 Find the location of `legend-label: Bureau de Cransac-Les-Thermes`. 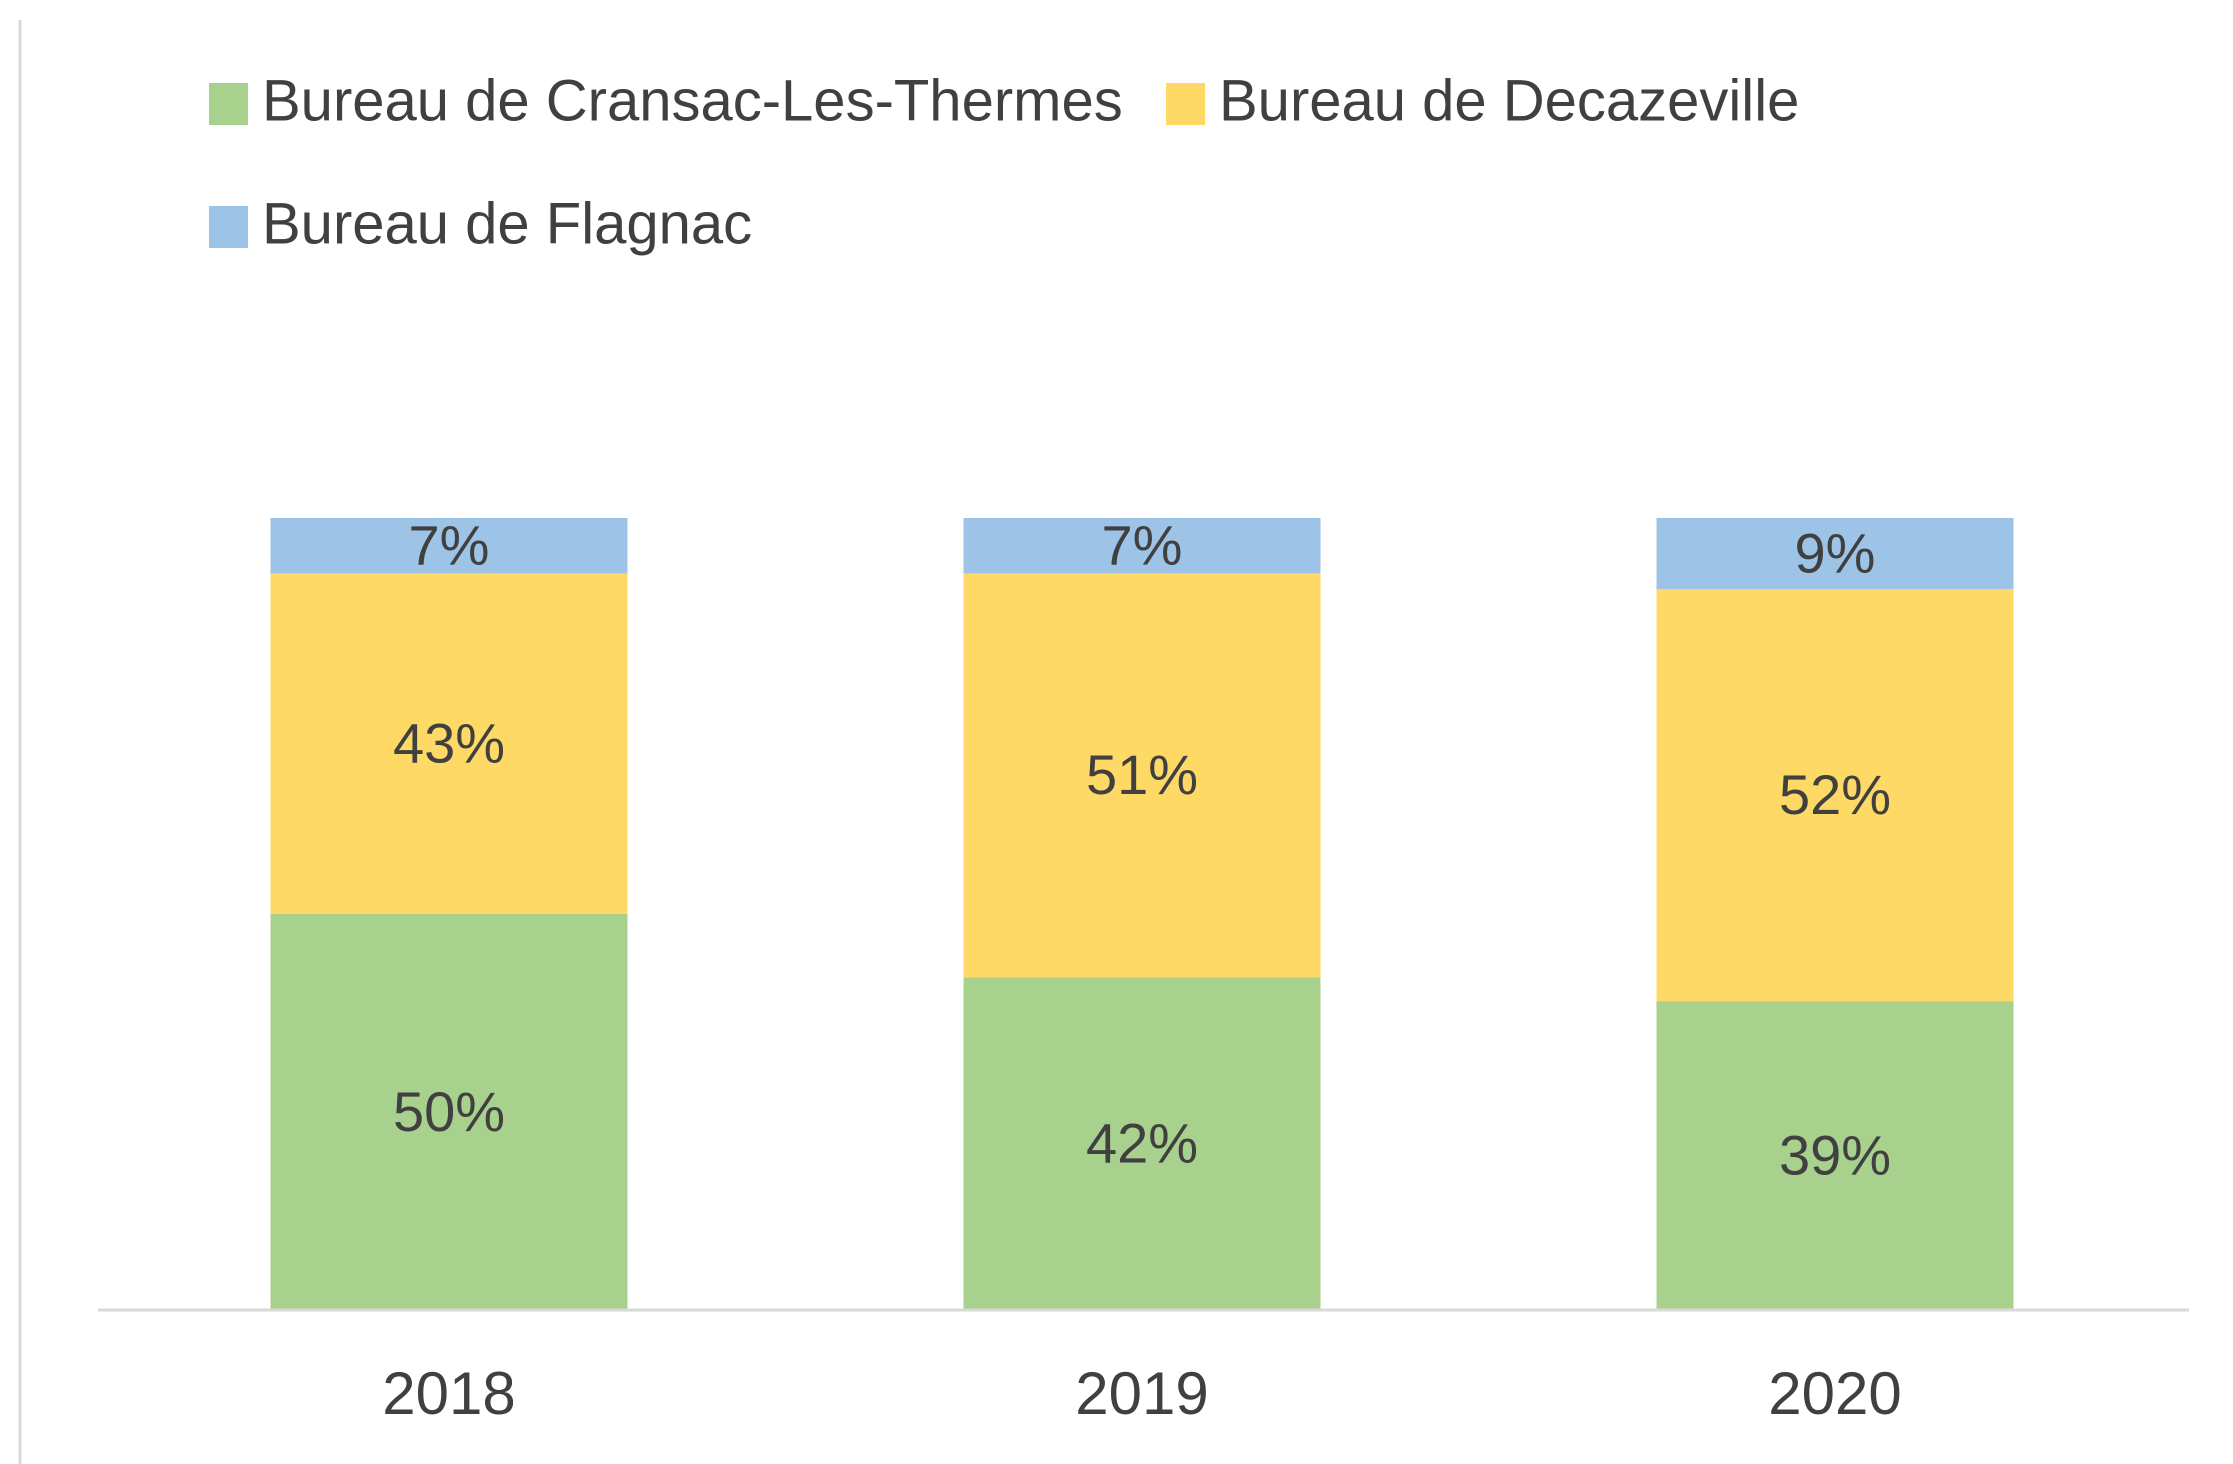

legend-label: Bureau de Cransac-Les-Thermes is located at coordinates (692, 100).